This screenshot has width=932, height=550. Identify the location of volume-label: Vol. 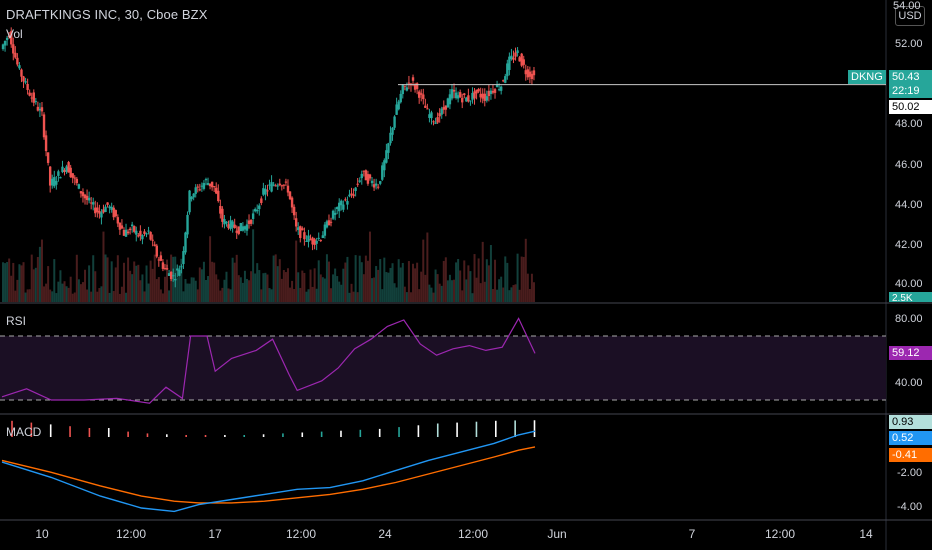
(14, 34).